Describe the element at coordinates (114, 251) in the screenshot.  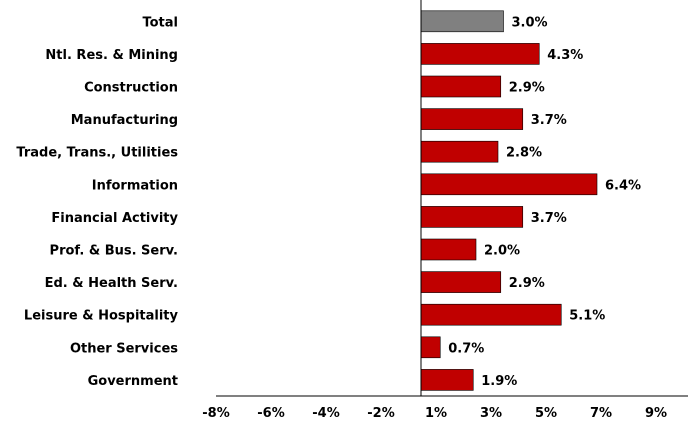
I see `category-label: Prof. & Bus. Serv.` at that location.